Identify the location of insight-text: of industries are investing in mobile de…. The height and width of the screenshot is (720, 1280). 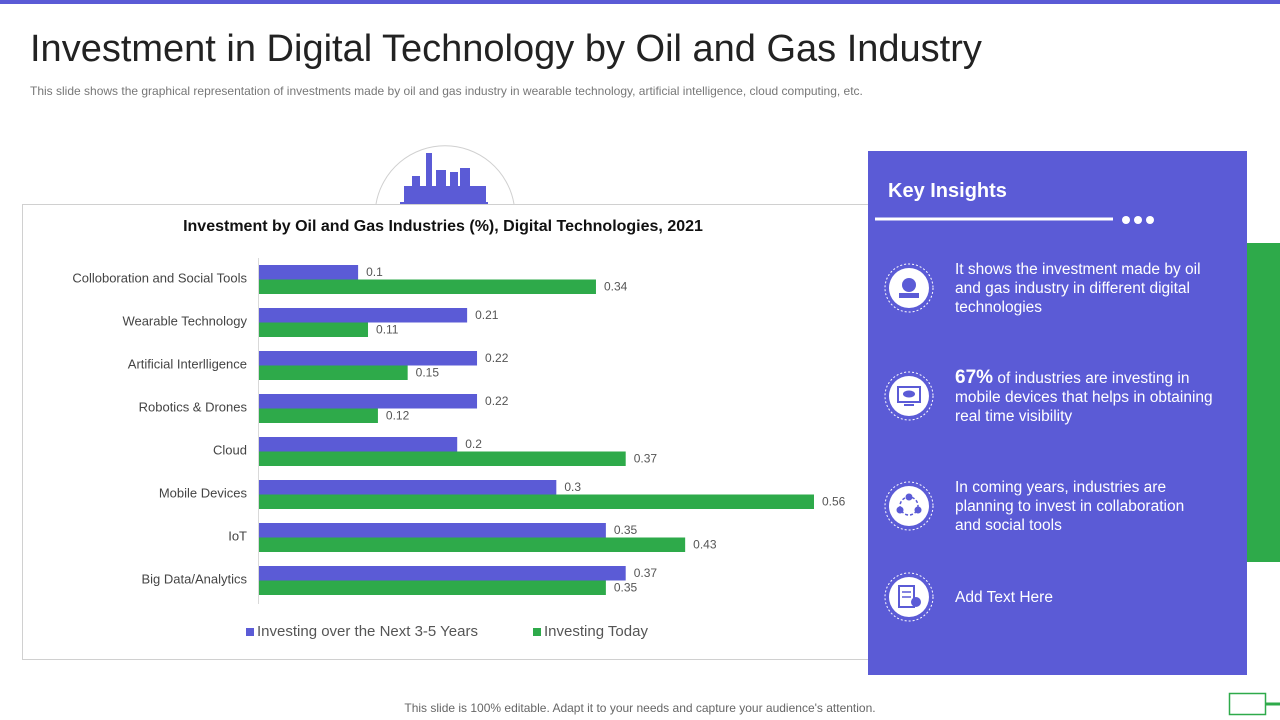
(1084, 397).